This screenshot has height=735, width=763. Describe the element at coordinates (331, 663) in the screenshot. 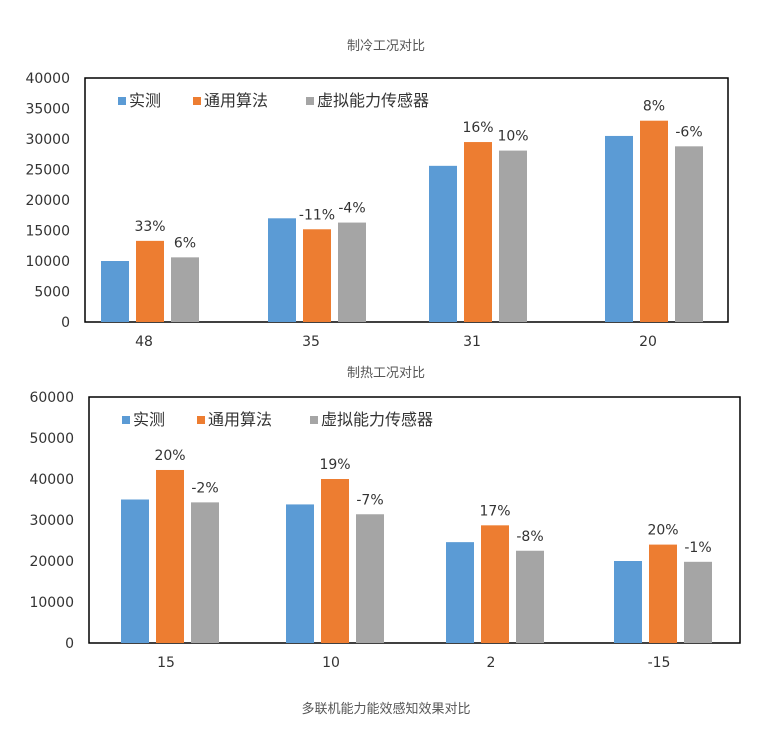

I see `chart2-xtick-label: 10` at that location.